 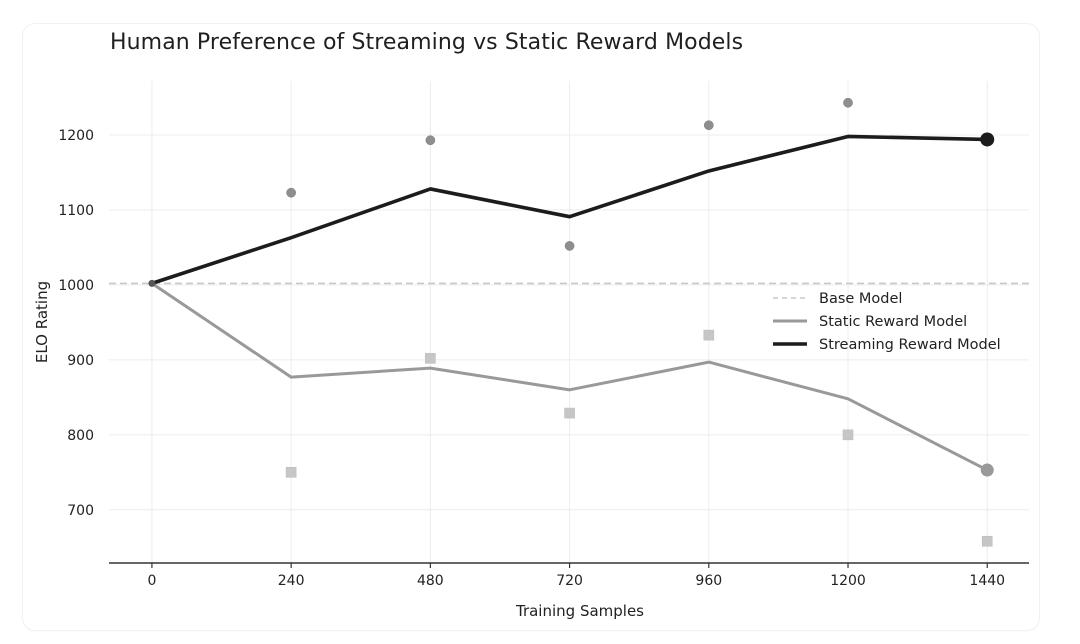 What do you see at coordinates (76, 286) in the screenshot?
I see `y-tick-label: 1000` at bounding box center [76, 286].